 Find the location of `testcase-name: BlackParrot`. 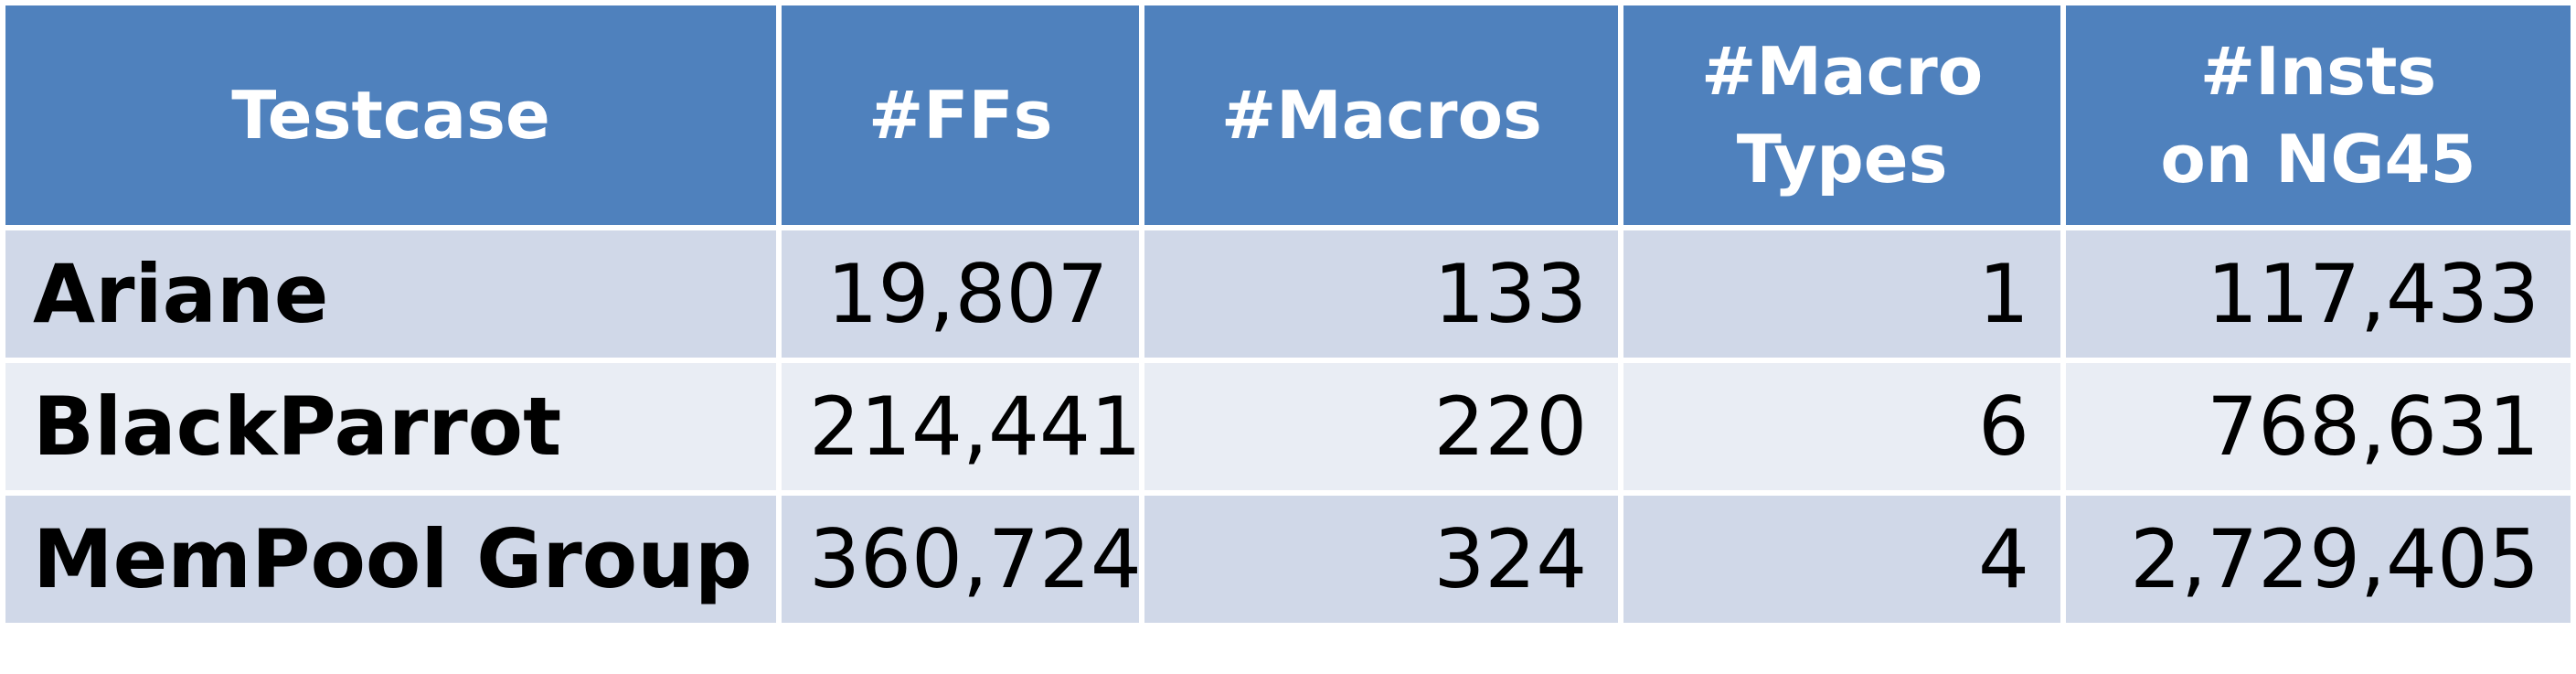

testcase-name: BlackParrot is located at coordinates (391, 426).